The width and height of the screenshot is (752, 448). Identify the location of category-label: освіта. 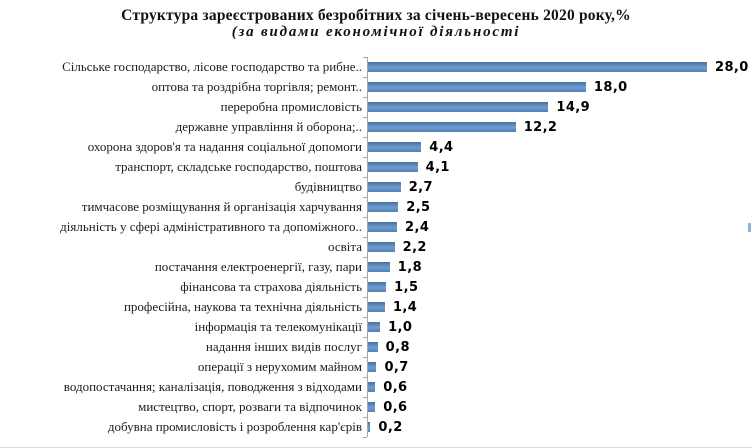
(345, 246).